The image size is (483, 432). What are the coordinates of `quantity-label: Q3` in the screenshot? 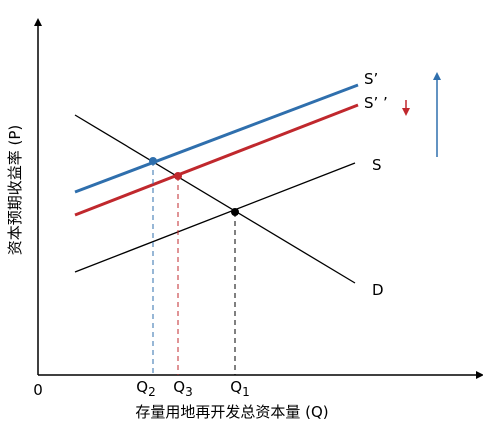 It's located at (182, 388).